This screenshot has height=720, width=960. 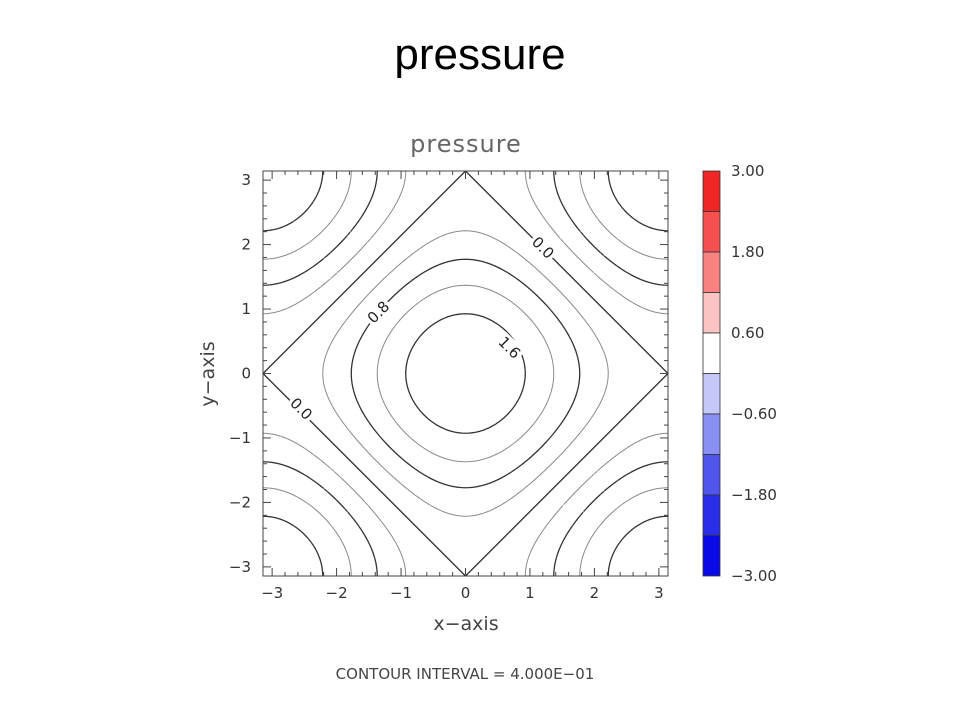 I want to click on colorbar-label: 1.80, so click(x=747, y=252).